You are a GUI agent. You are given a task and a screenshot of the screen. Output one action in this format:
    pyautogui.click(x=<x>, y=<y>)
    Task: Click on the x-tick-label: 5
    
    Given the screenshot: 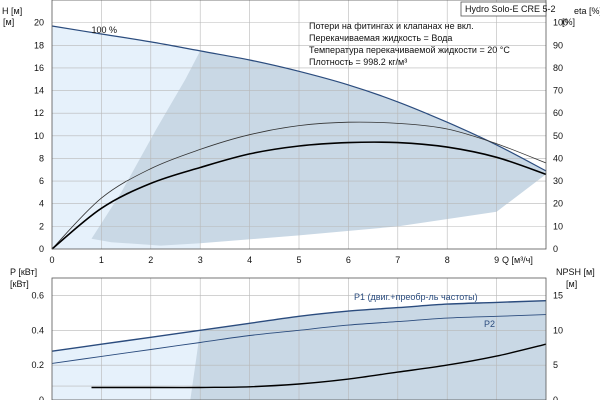 What is the action you would take?
    pyautogui.click(x=298, y=260)
    